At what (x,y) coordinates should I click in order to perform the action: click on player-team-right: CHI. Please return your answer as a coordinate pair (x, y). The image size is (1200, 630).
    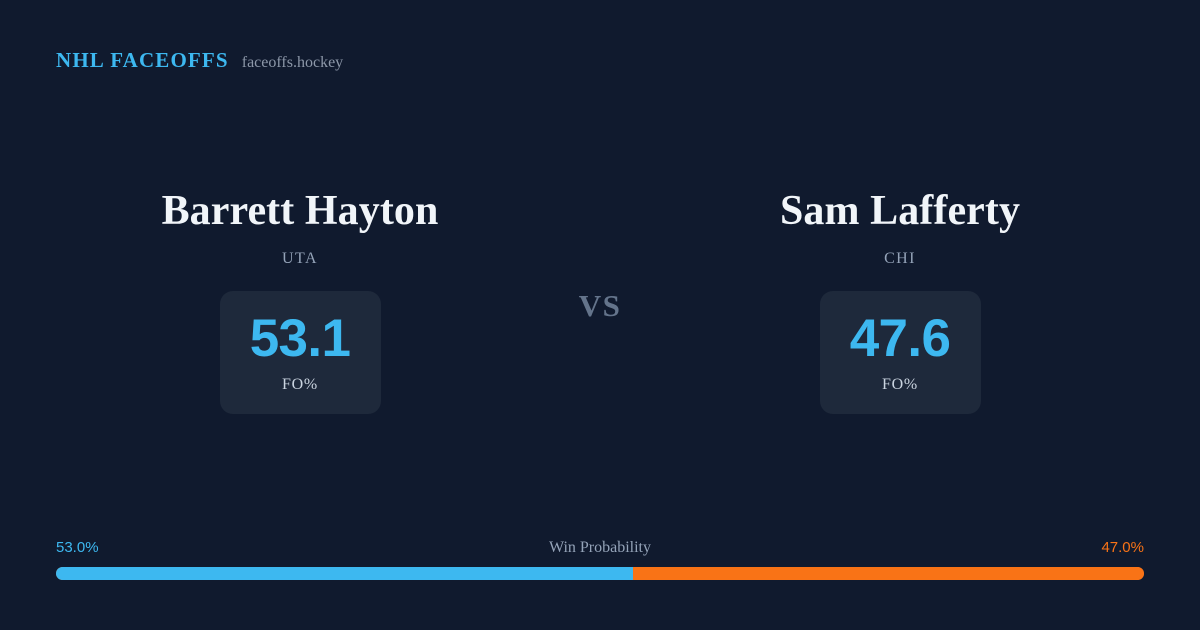
    Looking at the image, I should click on (900, 258).